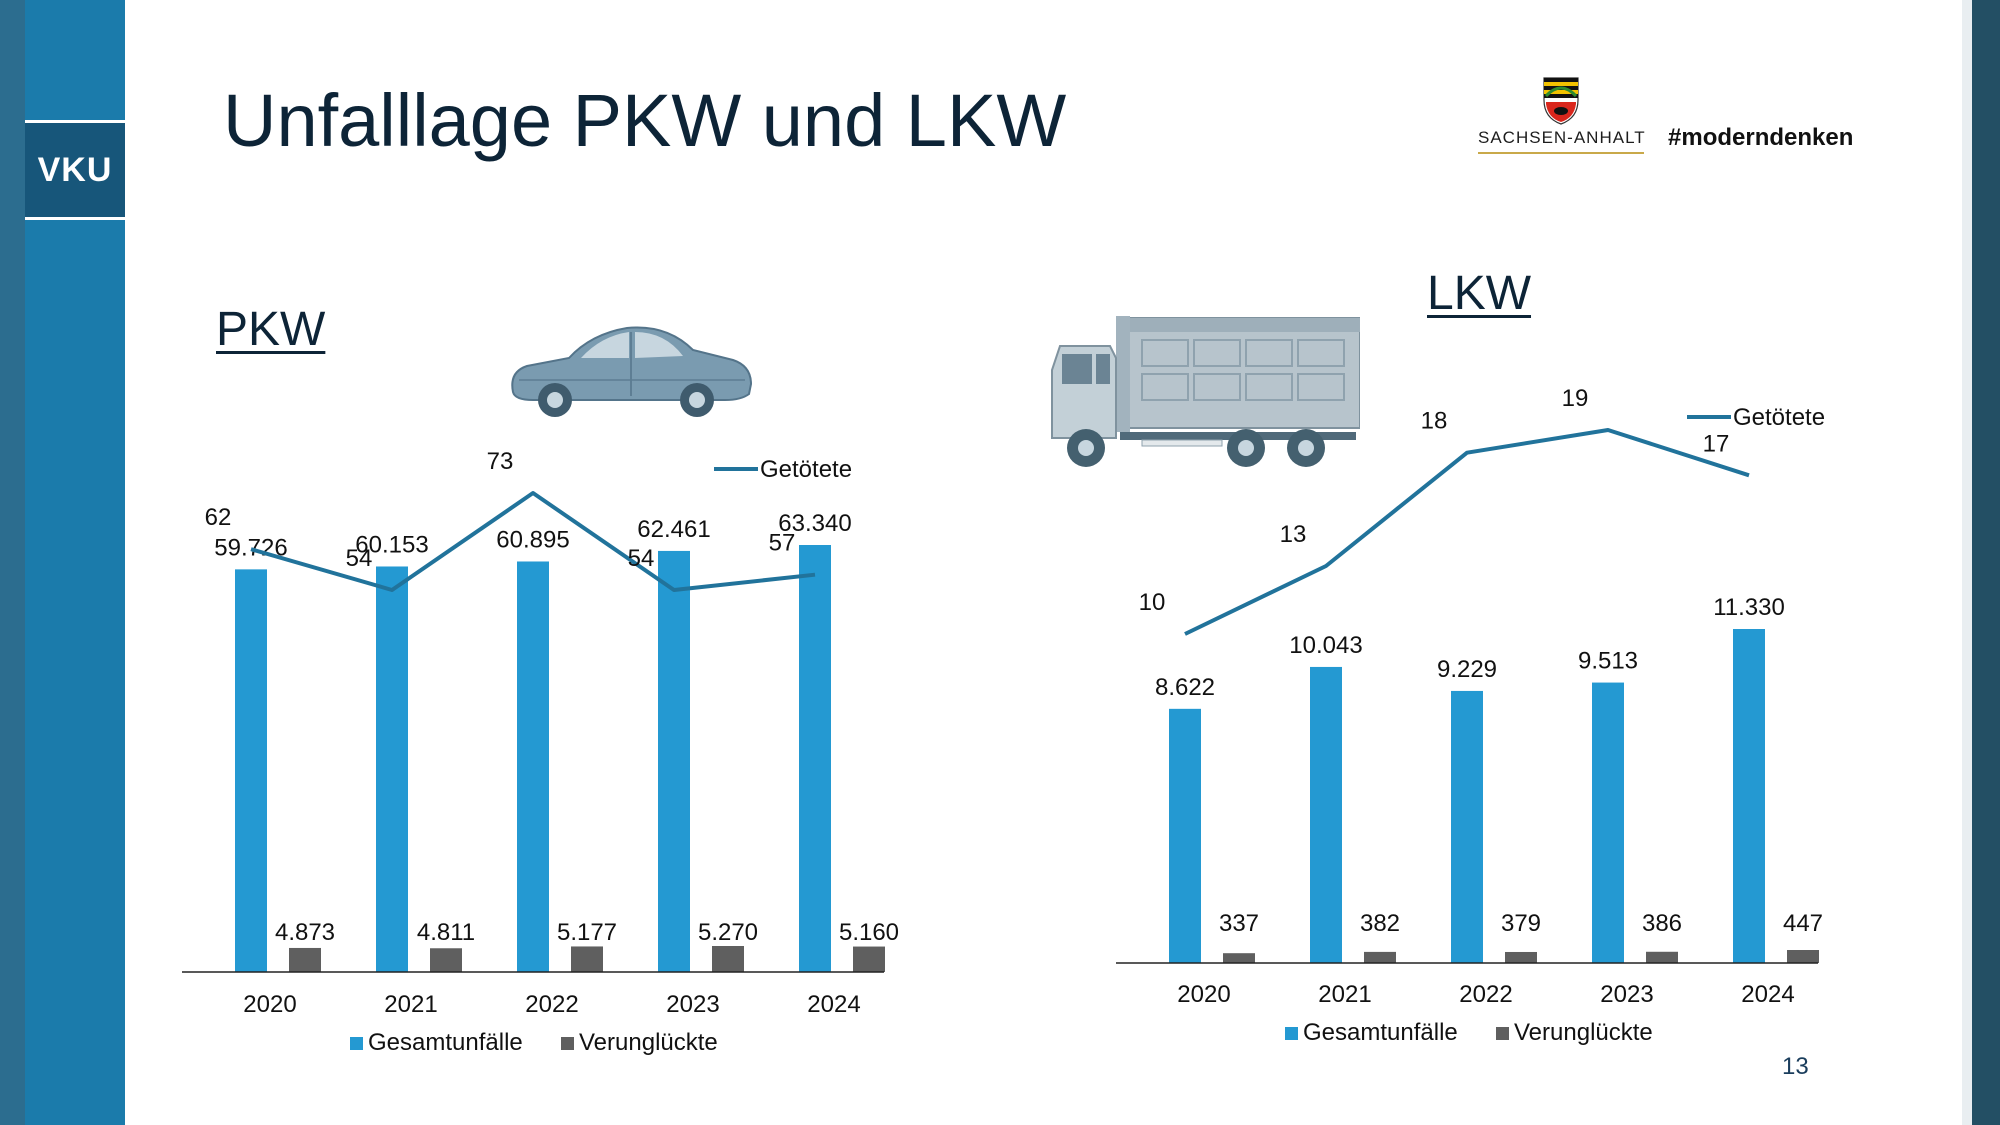 This screenshot has height=1125, width=2000. Describe the element at coordinates (446, 932) in the screenshot. I see `pkw-bar-injured-label: 4.811` at that location.